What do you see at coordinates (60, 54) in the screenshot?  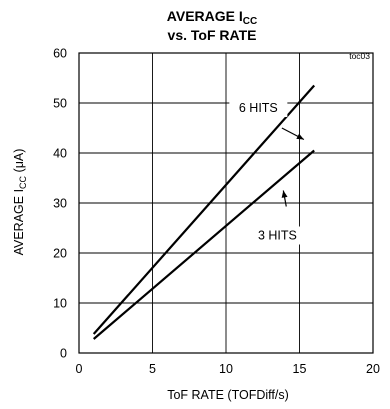 I see `y-tick-label: 60` at bounding box center [60, 54].